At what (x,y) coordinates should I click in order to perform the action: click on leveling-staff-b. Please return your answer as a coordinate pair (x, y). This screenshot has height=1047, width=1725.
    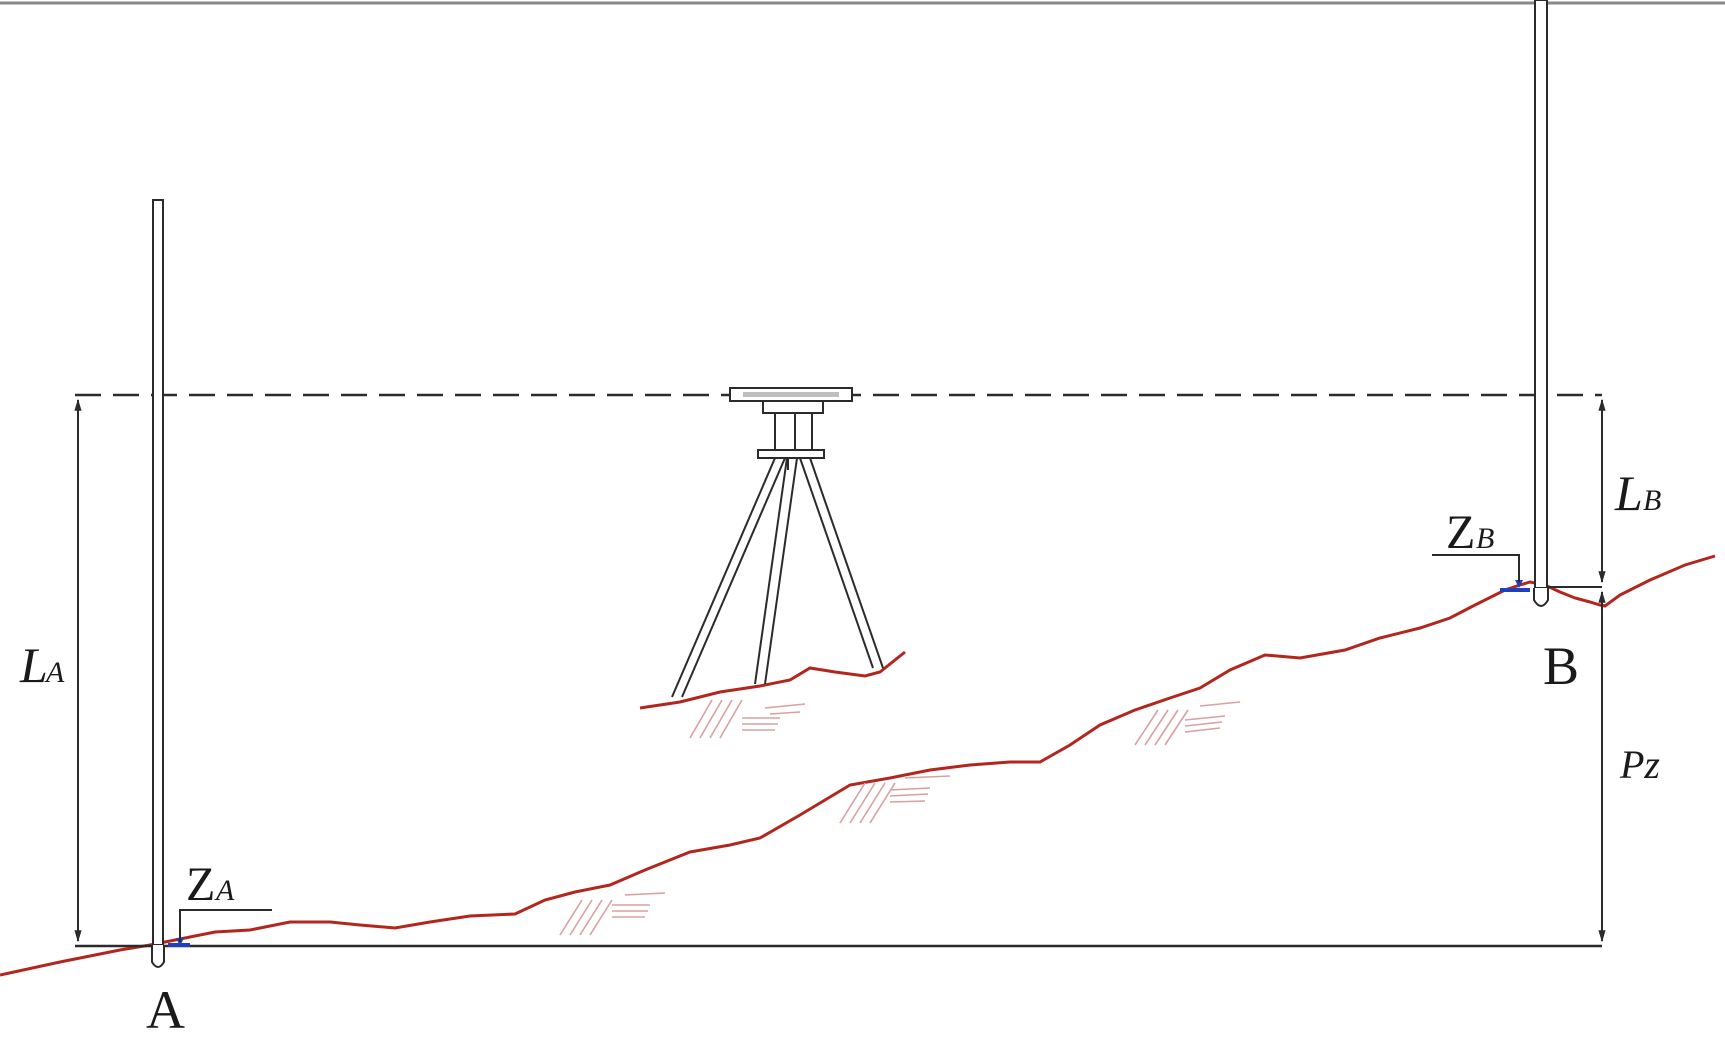
    Looking at the image, I should click on (1541, 303).